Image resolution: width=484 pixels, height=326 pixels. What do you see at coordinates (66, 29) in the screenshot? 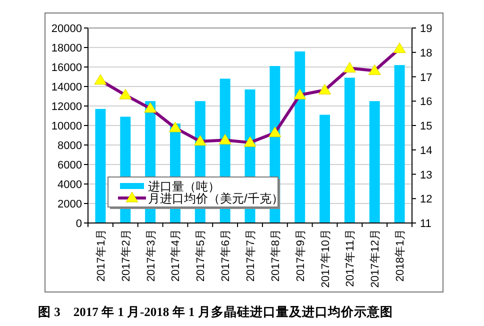
I see `y-tick-label: 20000` at bounding box center [66, 29].